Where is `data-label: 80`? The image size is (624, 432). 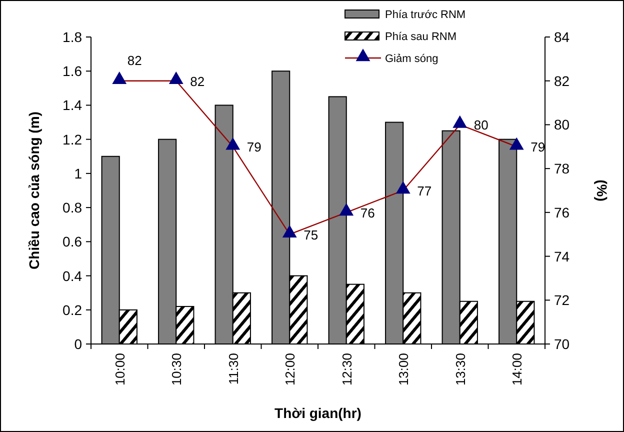
data-label: 80 is located at coordinates (481, 125).